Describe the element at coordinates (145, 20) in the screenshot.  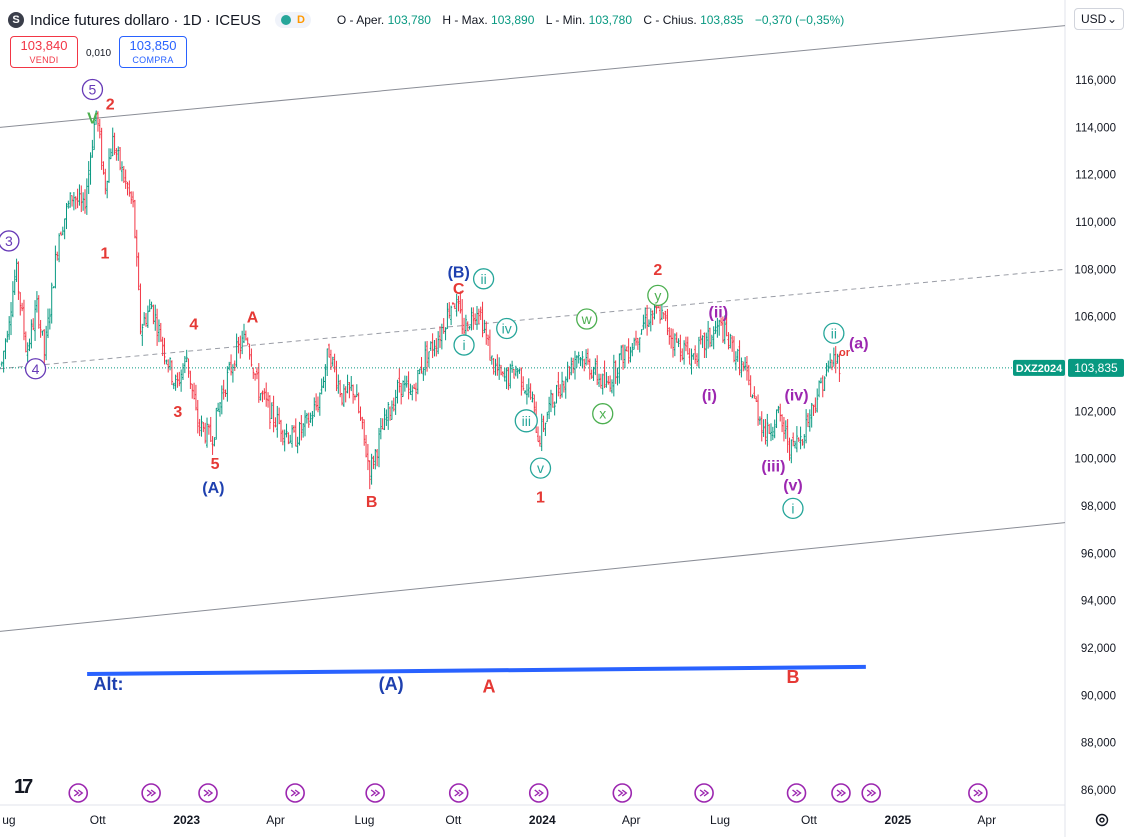
I see `chart-title: Indice futures dollaro · 1D · ICEUS` at that location.